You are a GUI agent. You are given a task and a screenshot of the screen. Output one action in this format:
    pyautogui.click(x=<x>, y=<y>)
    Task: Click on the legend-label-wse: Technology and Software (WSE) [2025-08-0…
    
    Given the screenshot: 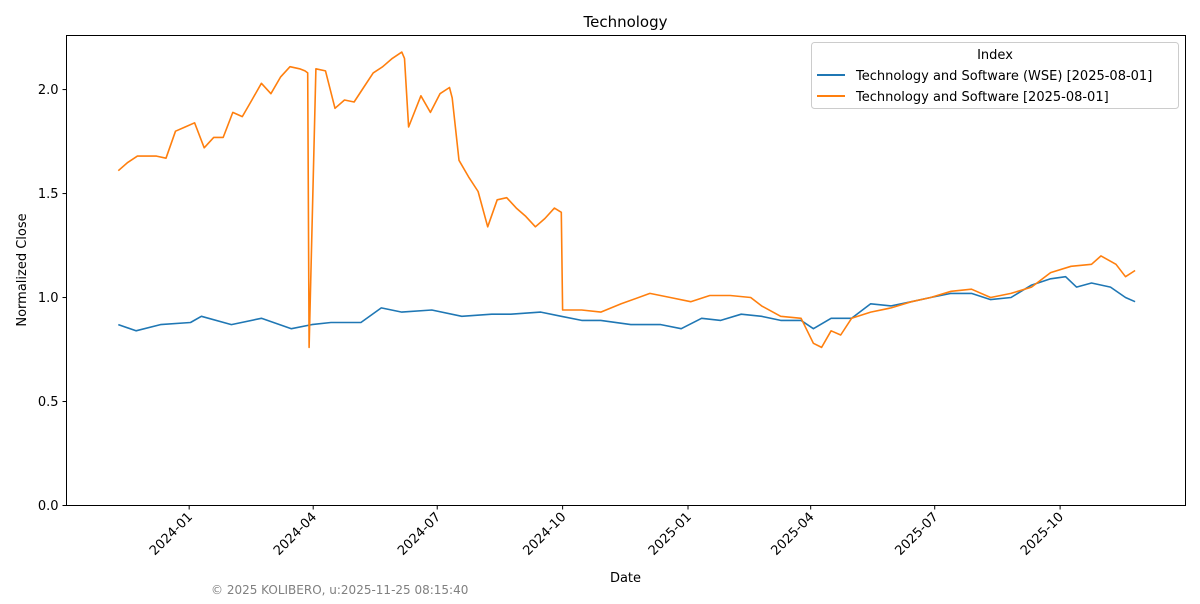 What is the action you would take?
    pyautogui.click(x=1003, y=76)
    